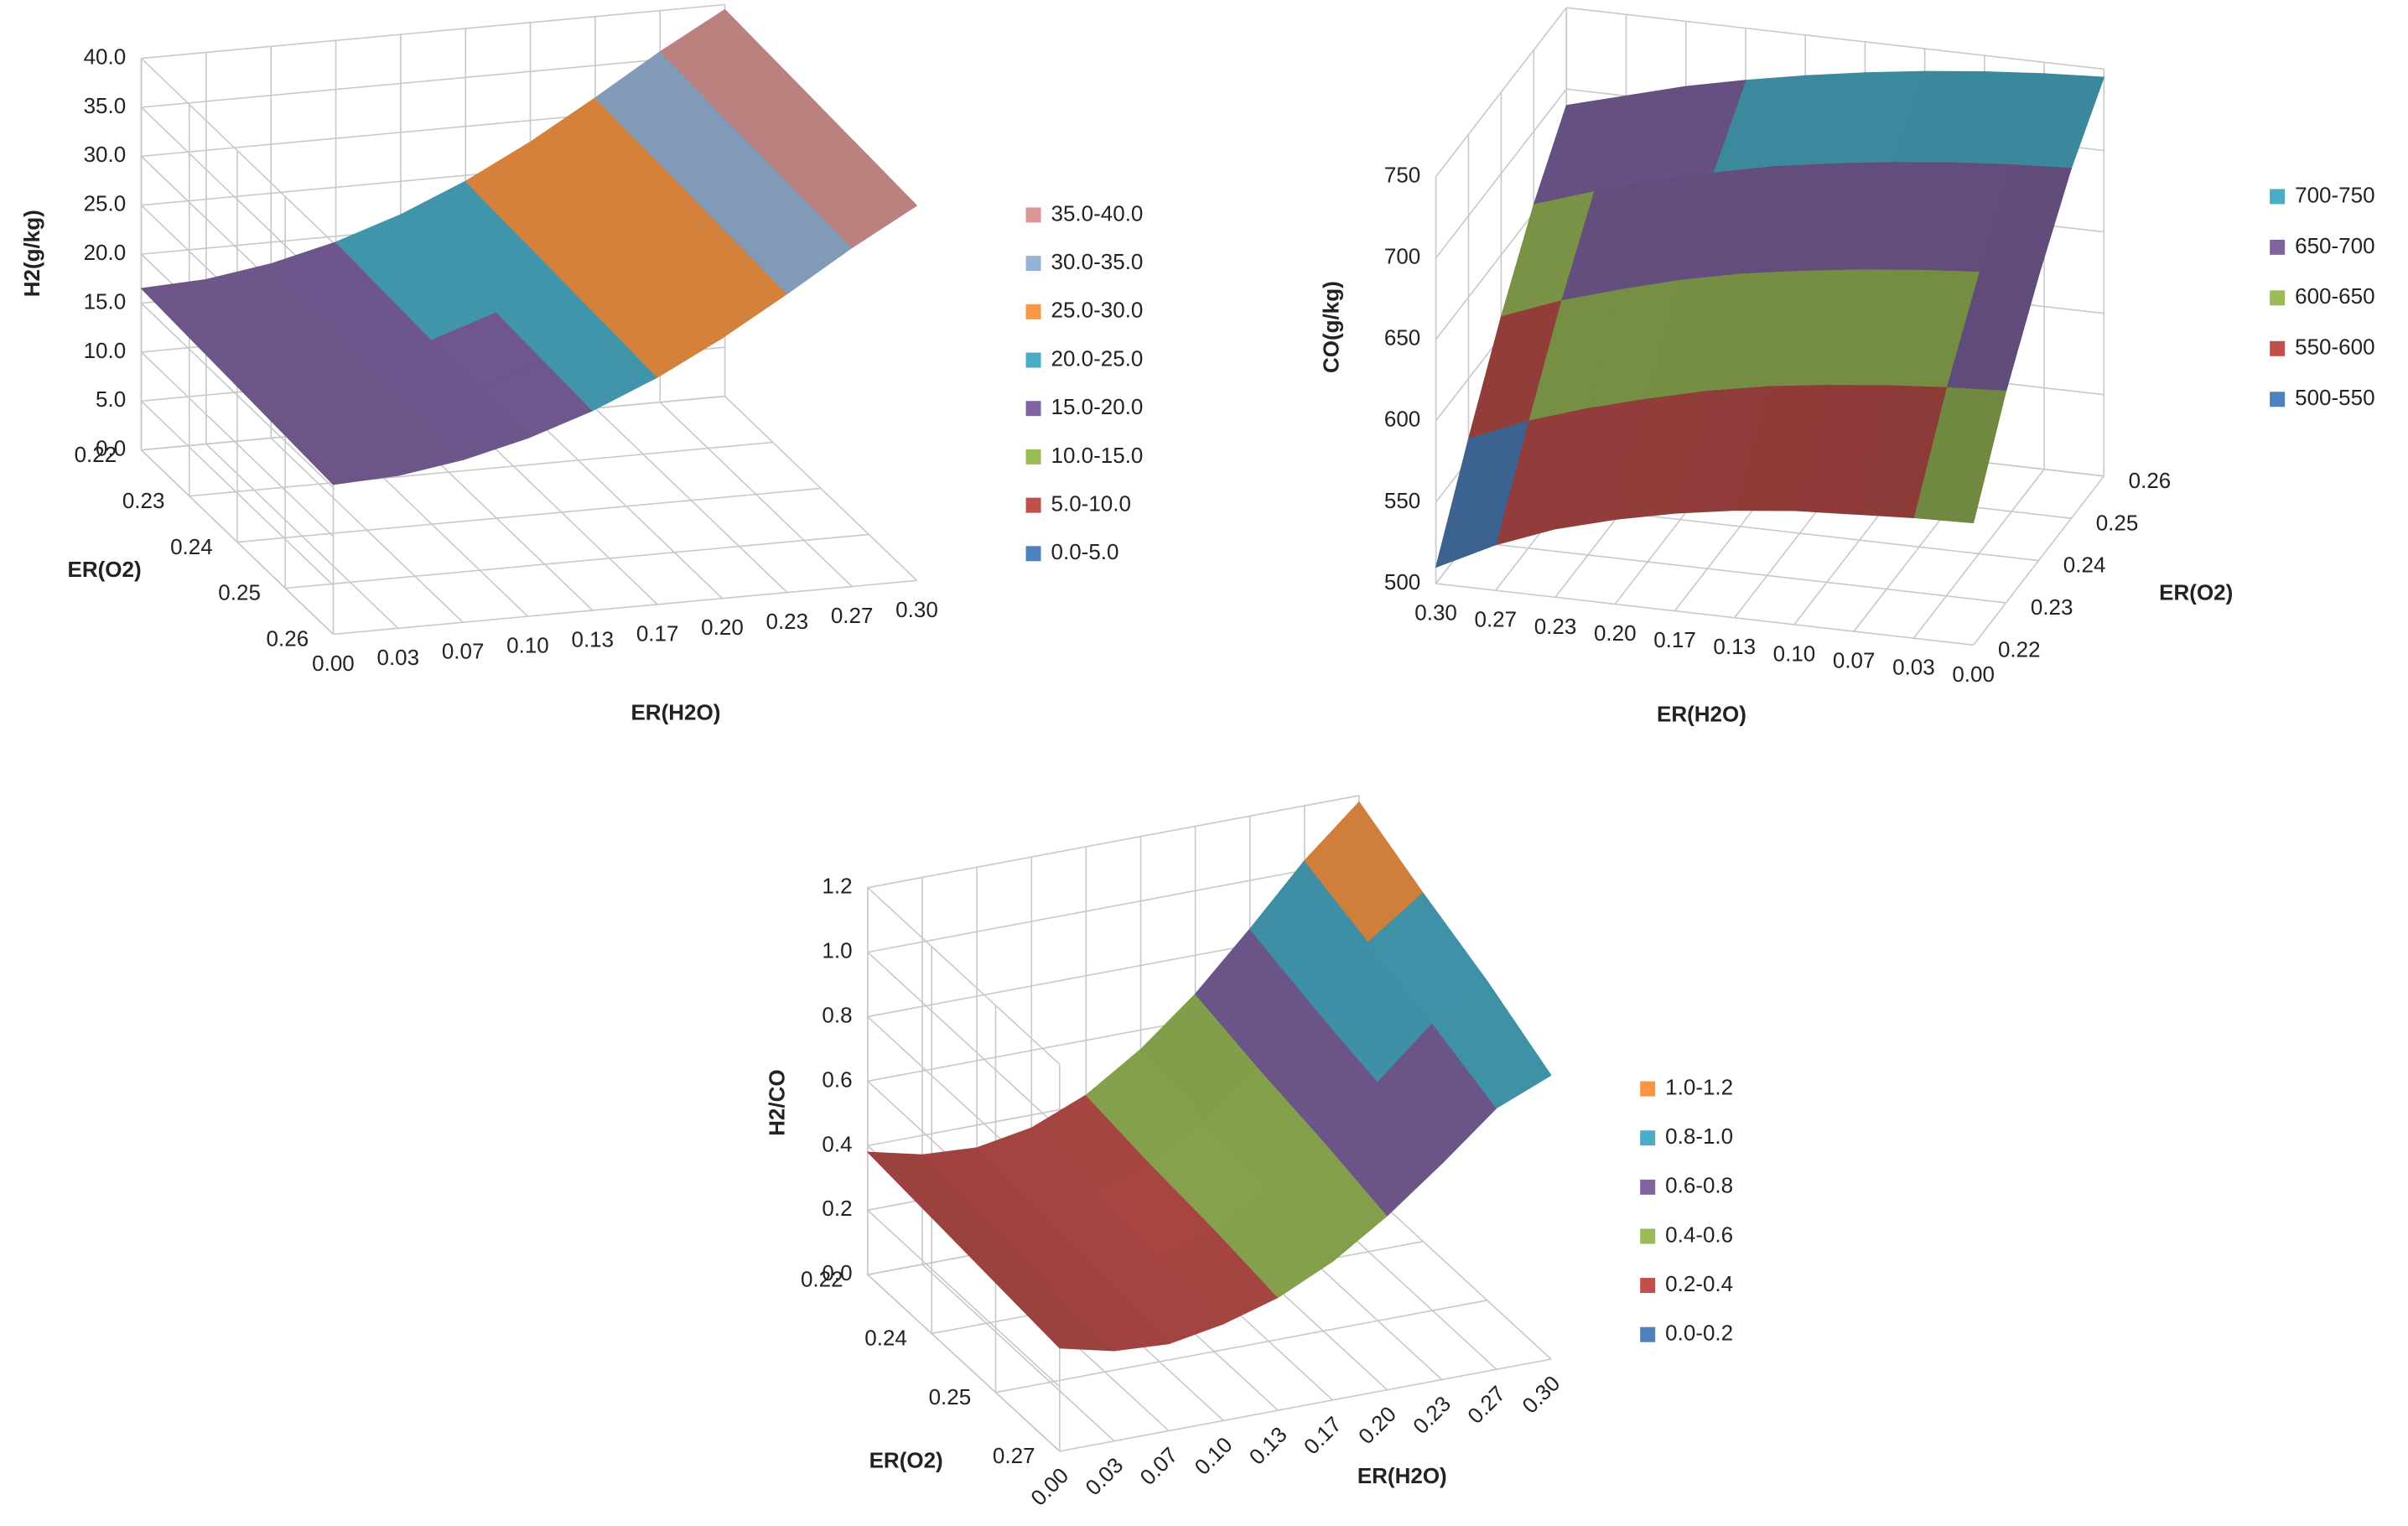  What do you see at coordinates (288, 638) in the screenshot?
I see `y-tick-label: 0.26` at bounding box center [288, 638].